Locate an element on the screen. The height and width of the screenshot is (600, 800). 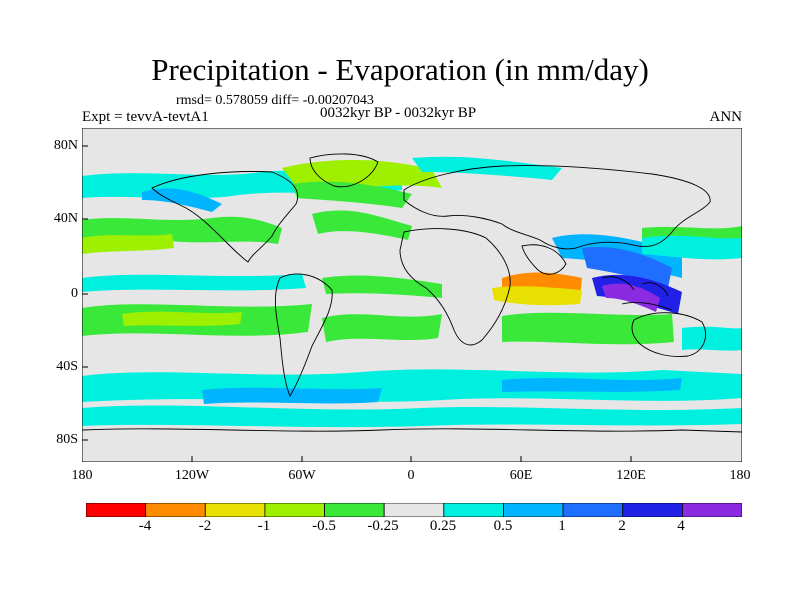
colorbar-label: -1 is located at coordinates (264, 526).